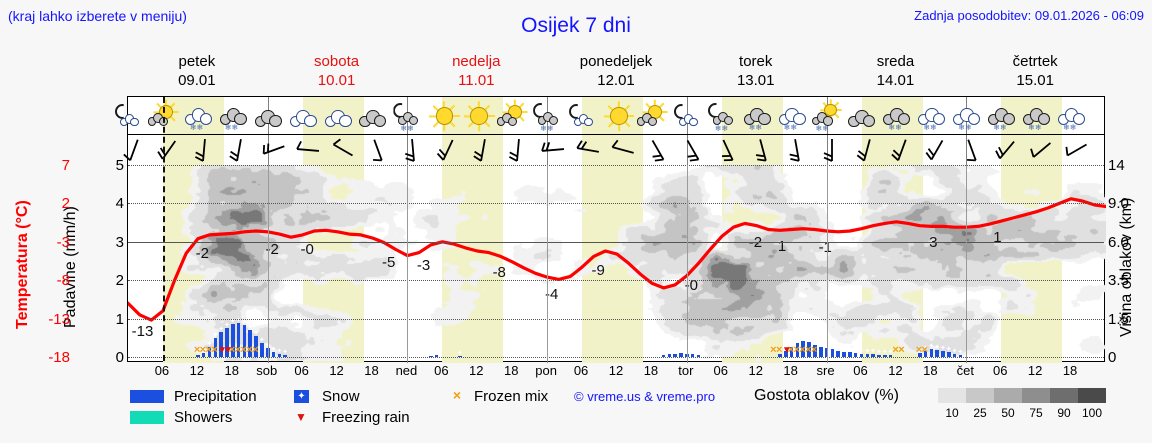 This screenshot has width=1152, height=443. Describe the element at coordinates (499, 273) in the screenshot. I see `temperature-label: -8` at that location.